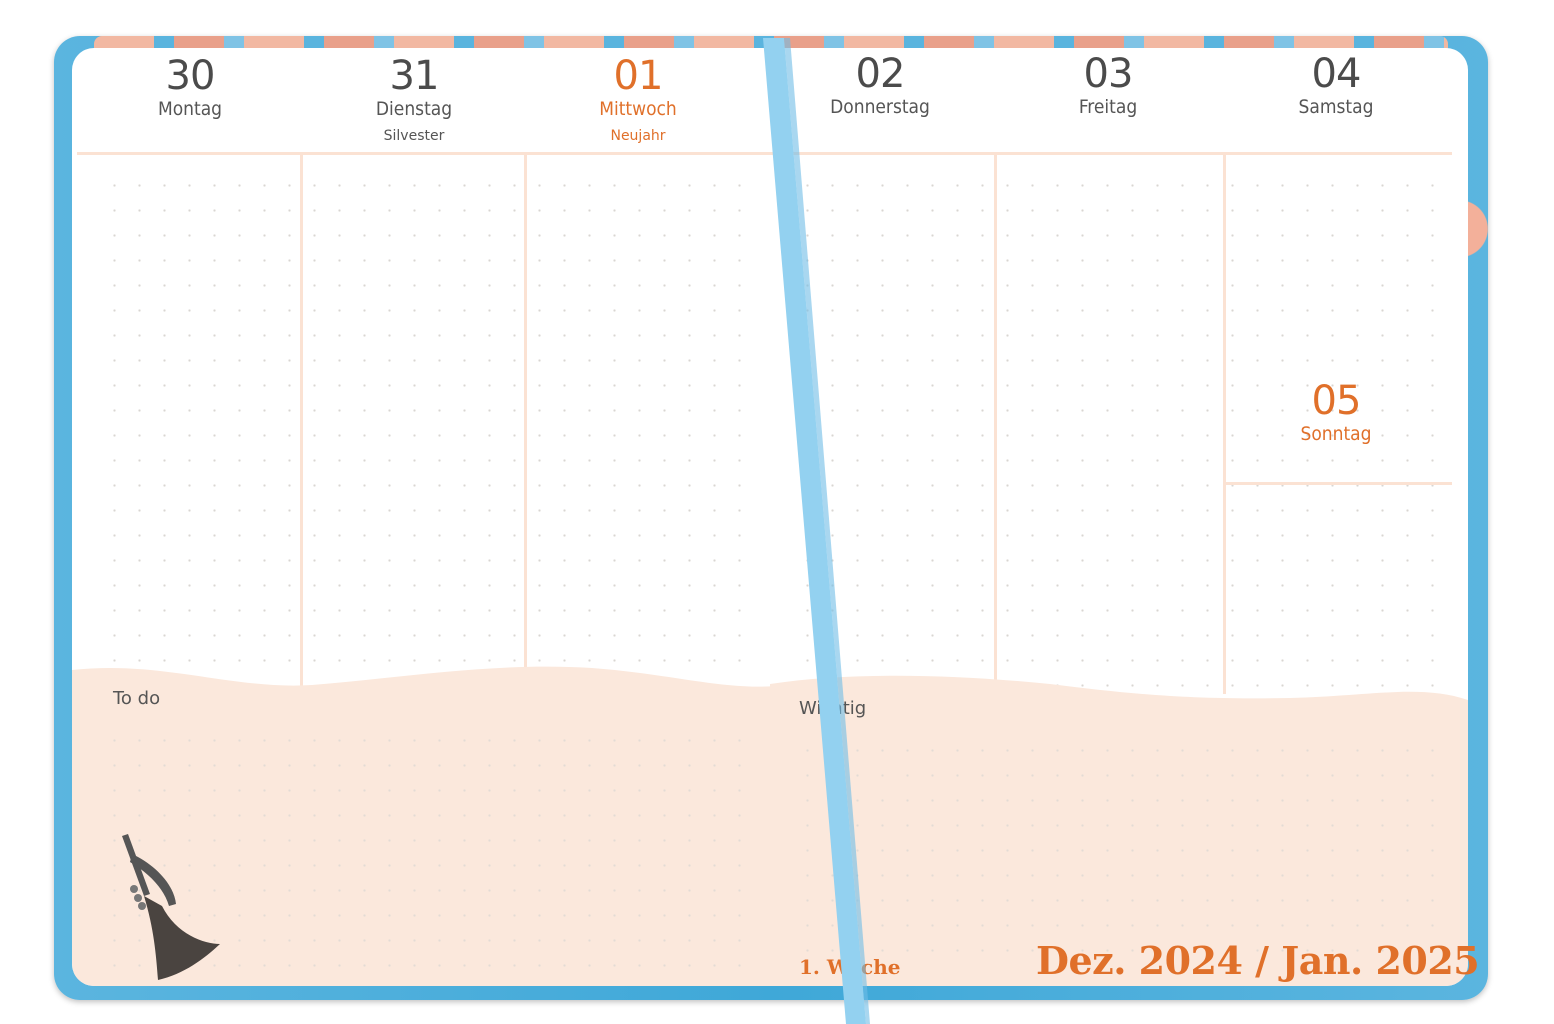  What do you see at coordinates (880, 107) in the screenshot?
I see `day-name-thursday: Donnerstag` at bounding box center [880, 107].